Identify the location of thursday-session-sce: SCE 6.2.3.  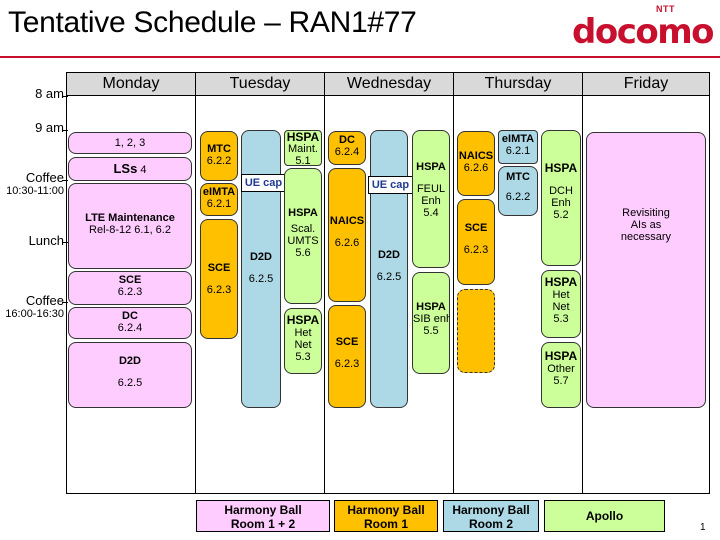
(476, 242).